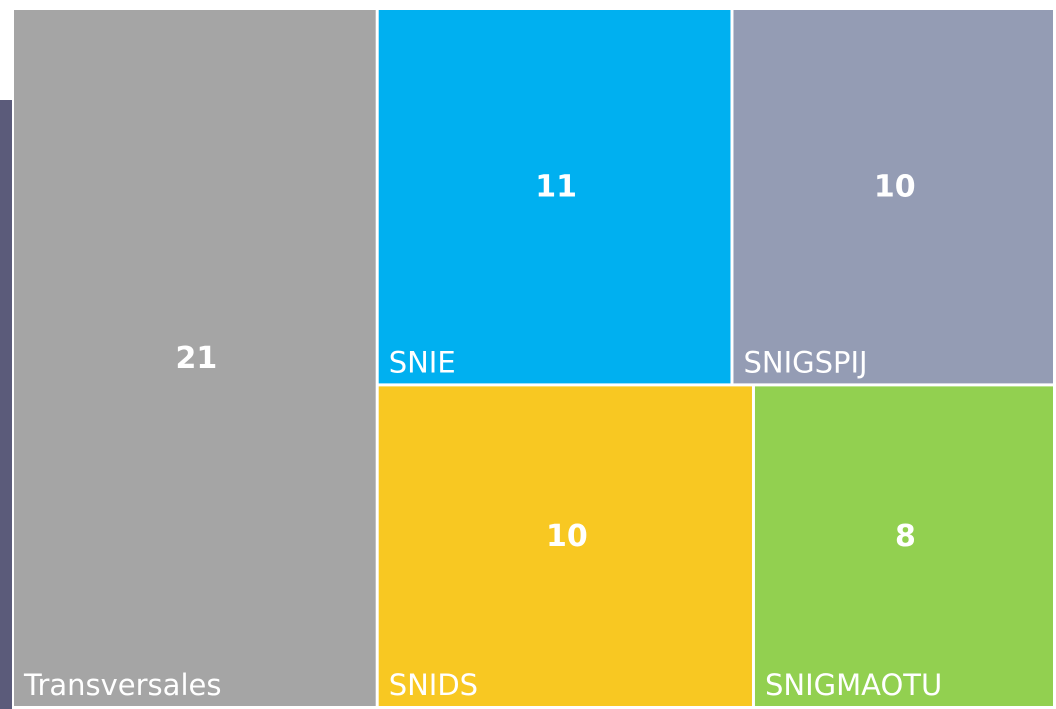 The height and width of the screenshot is (709, 1056). What do you see at coordinates (422, 362) in the screenshot?
I see `category-label: SNIE` at bounding box center [422, 362].